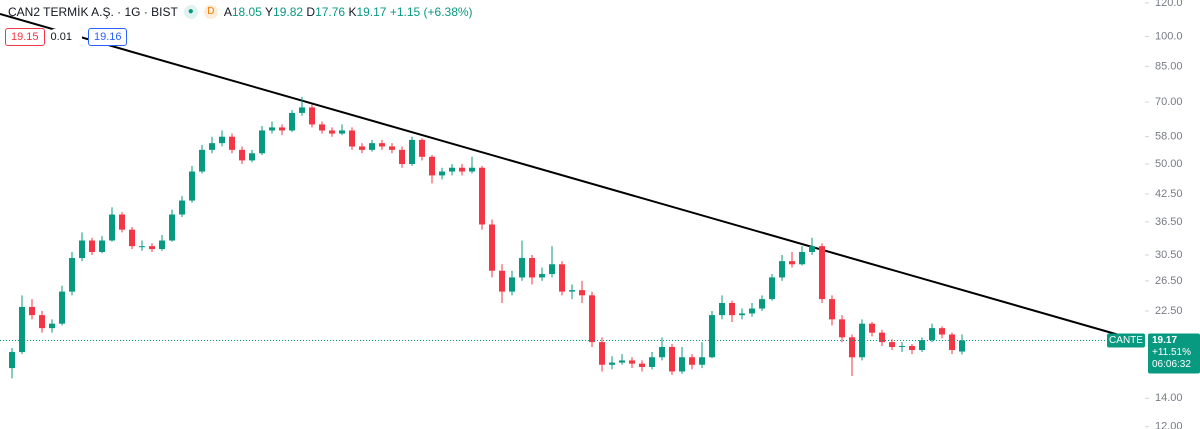 The width and height of the screenshot is (1200, 429). Describe the element at coordinates (1169, 102) in the screenshot. I see `y-tick-label: 70.00` at that location.